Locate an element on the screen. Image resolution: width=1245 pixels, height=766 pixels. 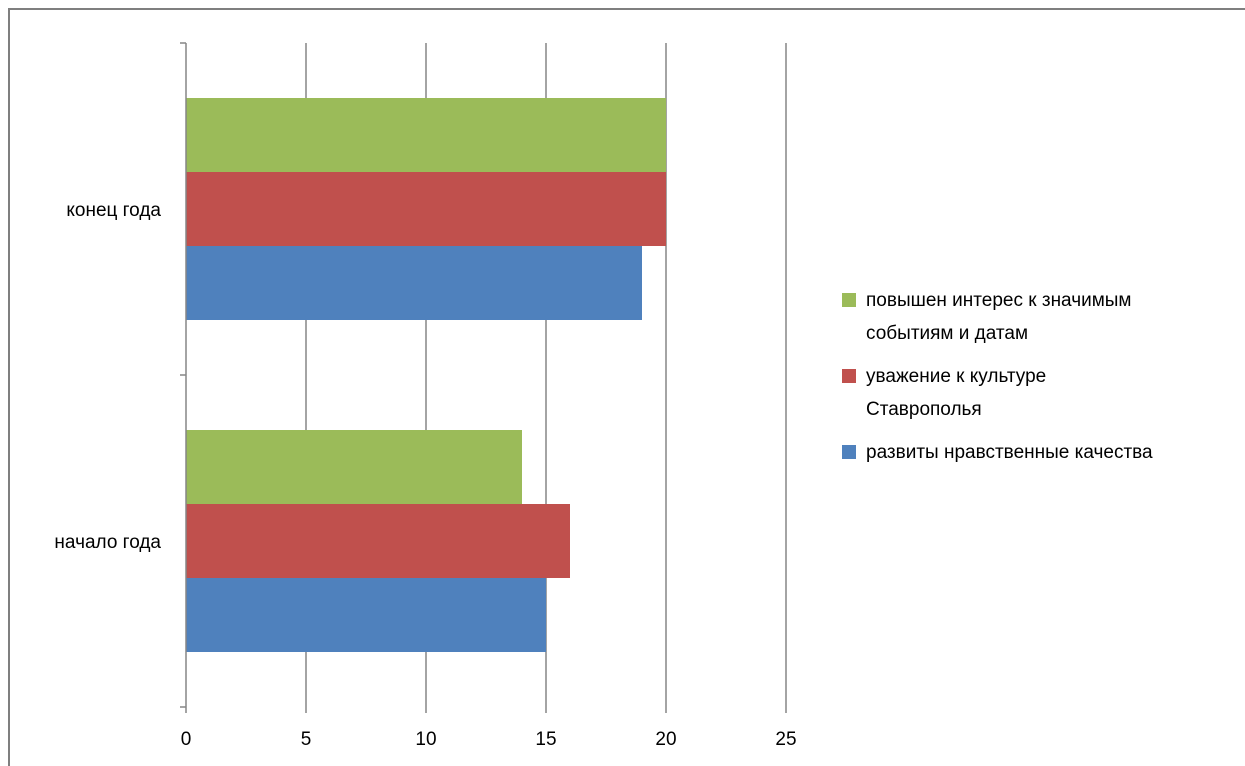
x-tick-label-5: 5 is located at coordinates (306, 739).